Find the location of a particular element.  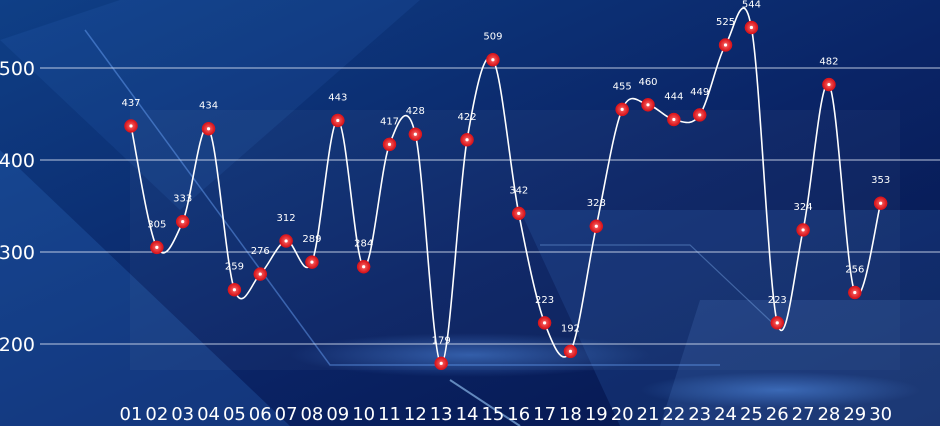

x-tick-label: 25 is located at coordinates (751, 414).